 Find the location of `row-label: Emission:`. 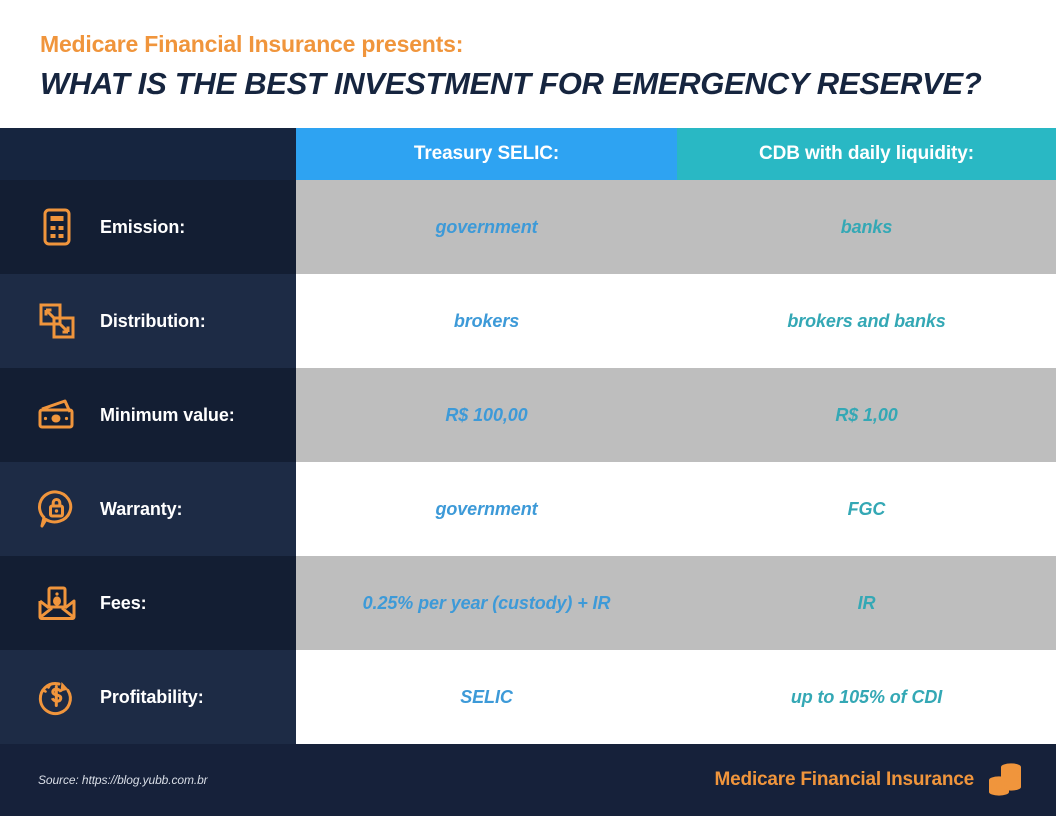

row-label: Emission: is located at coordinates (143, 226).